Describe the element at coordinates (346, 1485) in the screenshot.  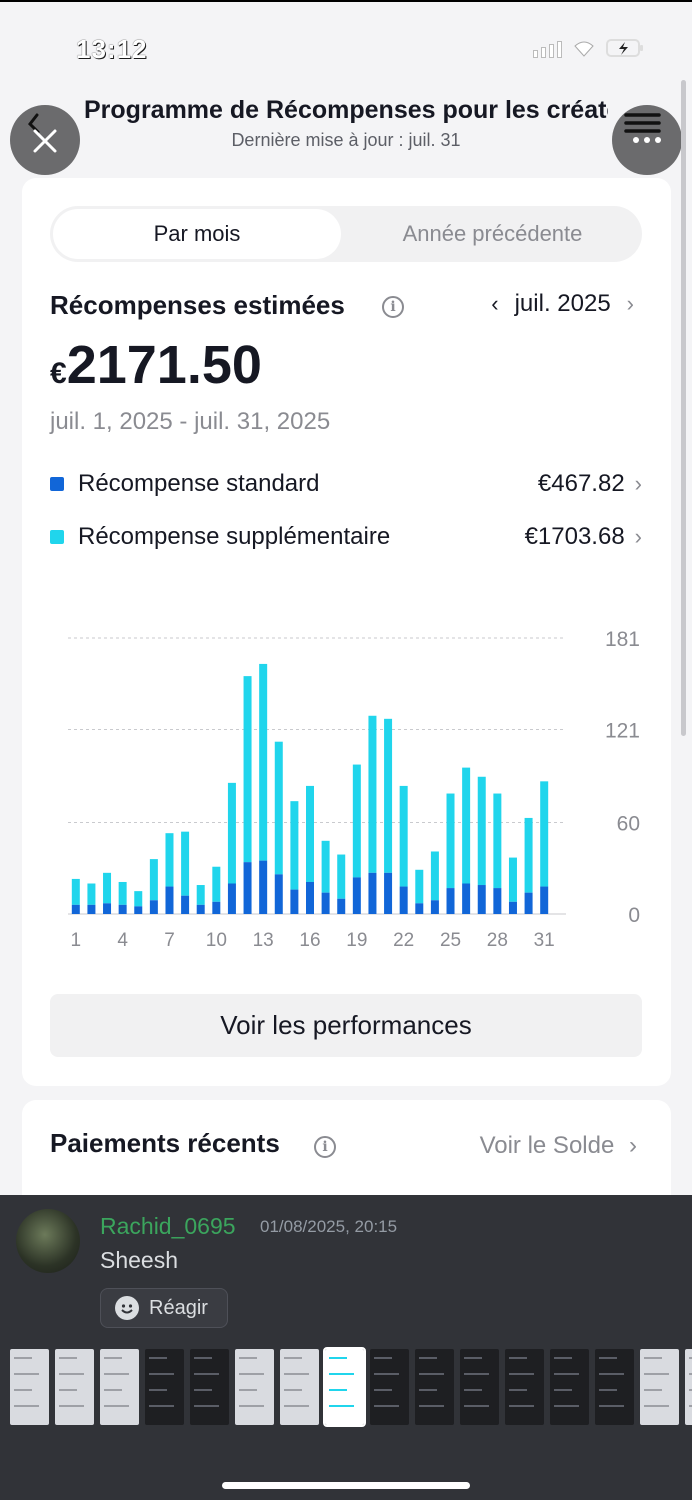
I see `home-indicator` at that location.